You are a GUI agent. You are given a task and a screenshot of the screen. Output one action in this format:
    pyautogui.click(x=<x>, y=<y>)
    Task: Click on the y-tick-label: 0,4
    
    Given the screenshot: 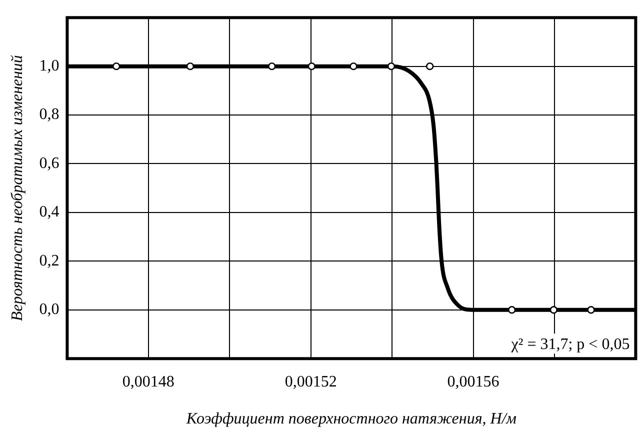 What is the action you would take?
    pyautogui.click(x=49, y=212)
    